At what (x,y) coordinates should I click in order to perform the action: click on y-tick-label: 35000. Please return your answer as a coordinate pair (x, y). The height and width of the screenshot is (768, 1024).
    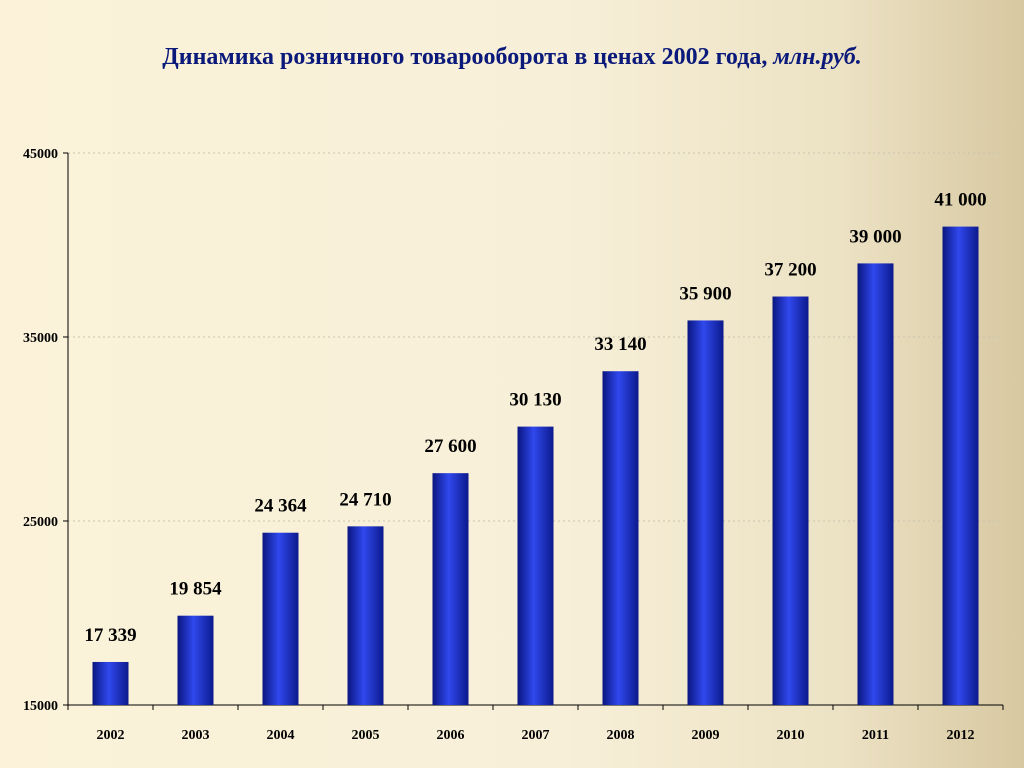
    Looking at the image, I should click on (40, 338).